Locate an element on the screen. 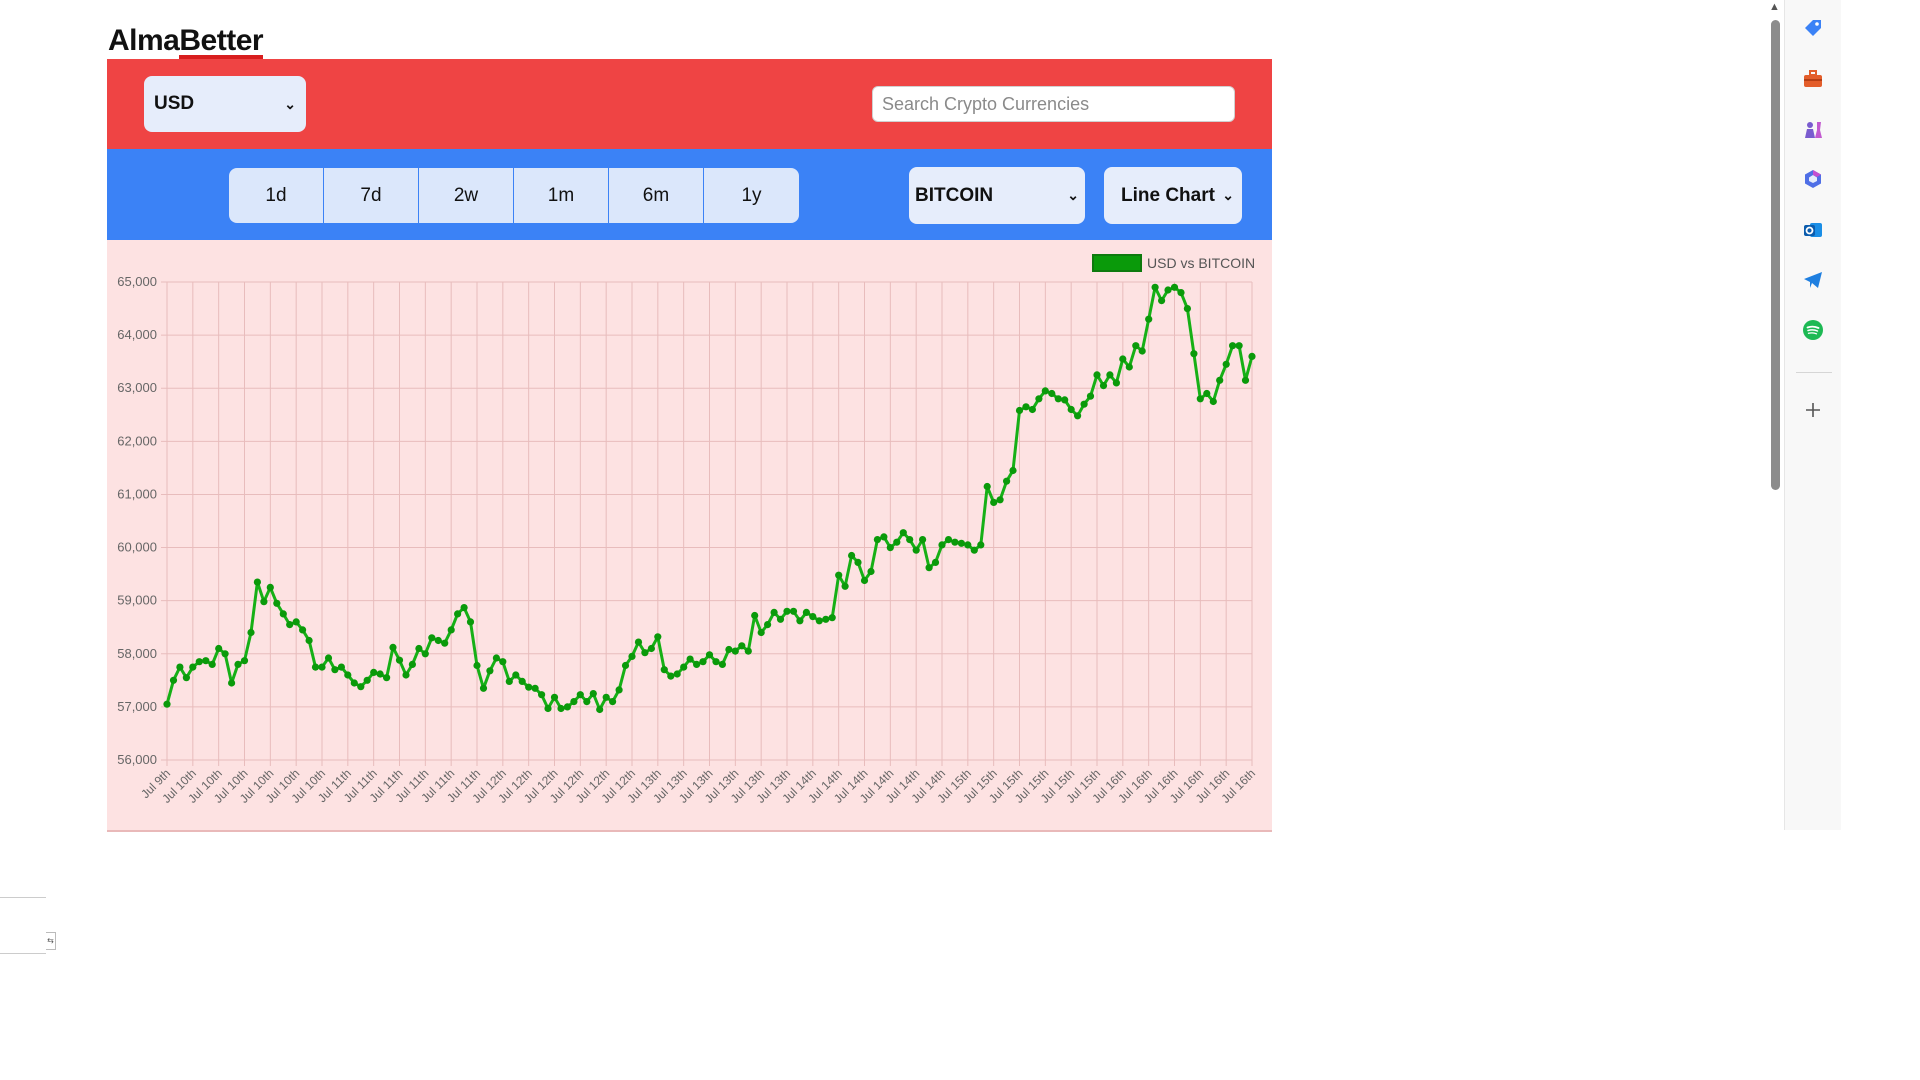 The width and height of the screenshot is (1920, 1080). range-button-6m: 6m is located at coordinates (656, 195).